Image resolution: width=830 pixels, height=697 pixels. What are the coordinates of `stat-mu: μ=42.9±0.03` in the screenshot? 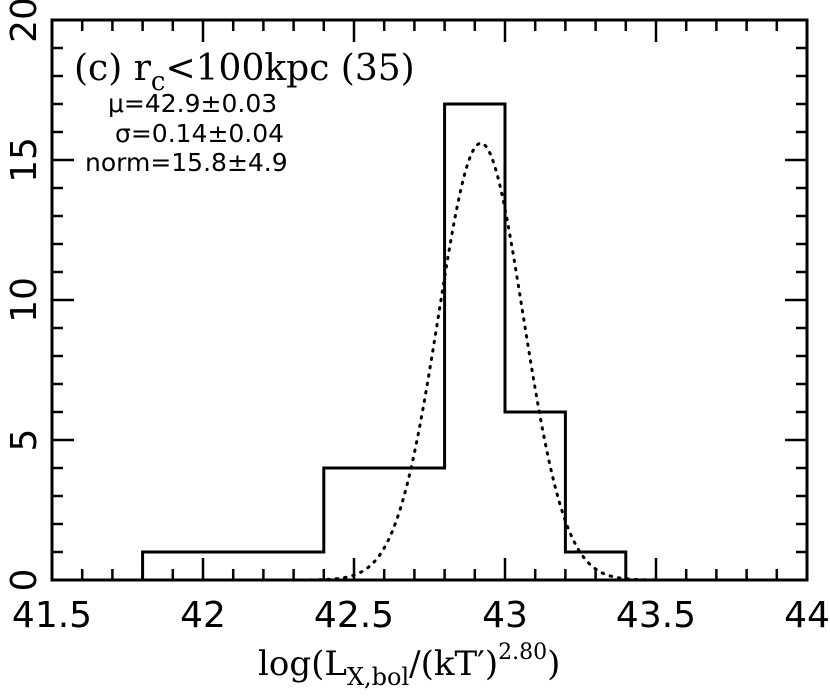 It's located at (192, 103).